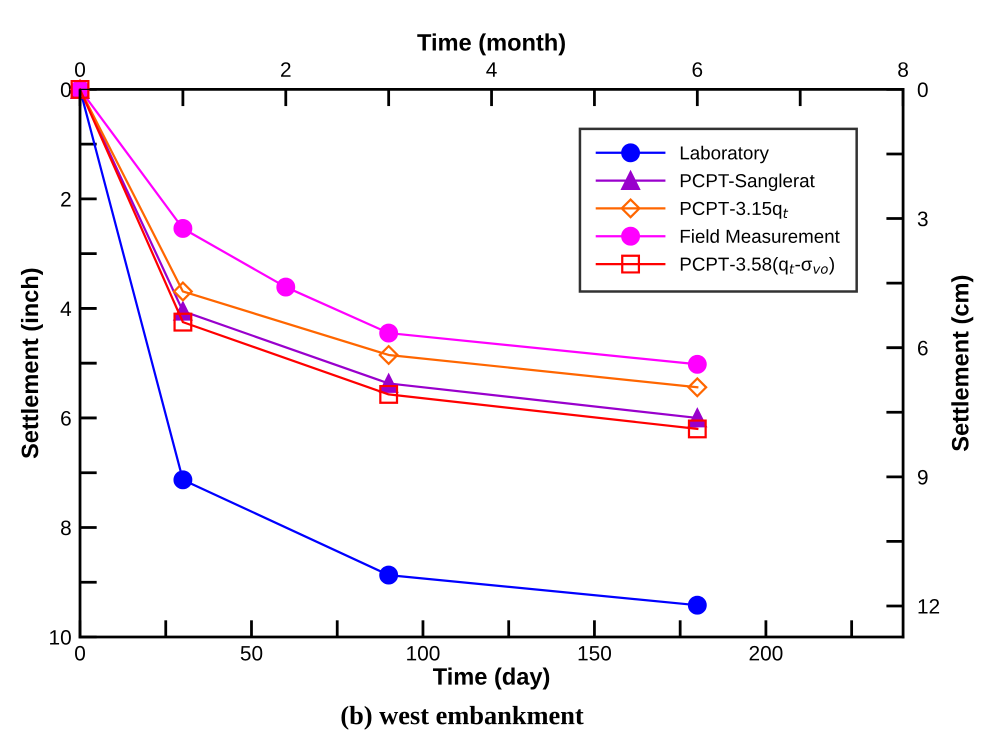  What do you see at coordinates (491, 69) in the screenshot?
I see `x2-tick-label: 4` at bounding box center [491, 69].